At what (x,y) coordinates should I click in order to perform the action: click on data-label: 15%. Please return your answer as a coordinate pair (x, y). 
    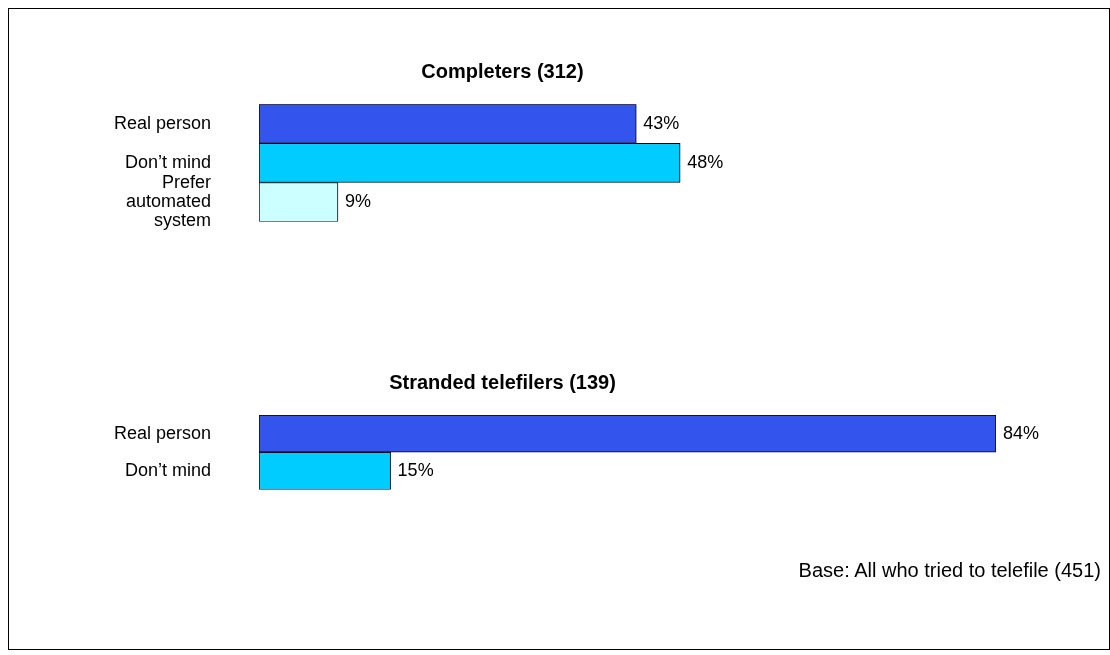
    Looking at the image, I should click on (415, 469).